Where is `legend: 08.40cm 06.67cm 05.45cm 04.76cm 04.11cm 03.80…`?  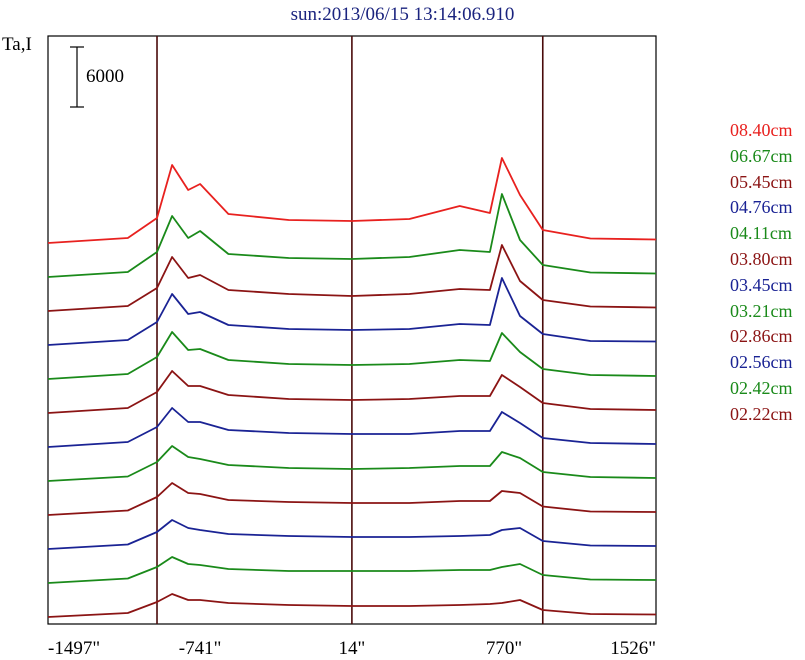 legend: 08.40cm 06.67cm 05.45cm 04.76cm 04.11cm 03.80… is located at coordinates (761, 273).